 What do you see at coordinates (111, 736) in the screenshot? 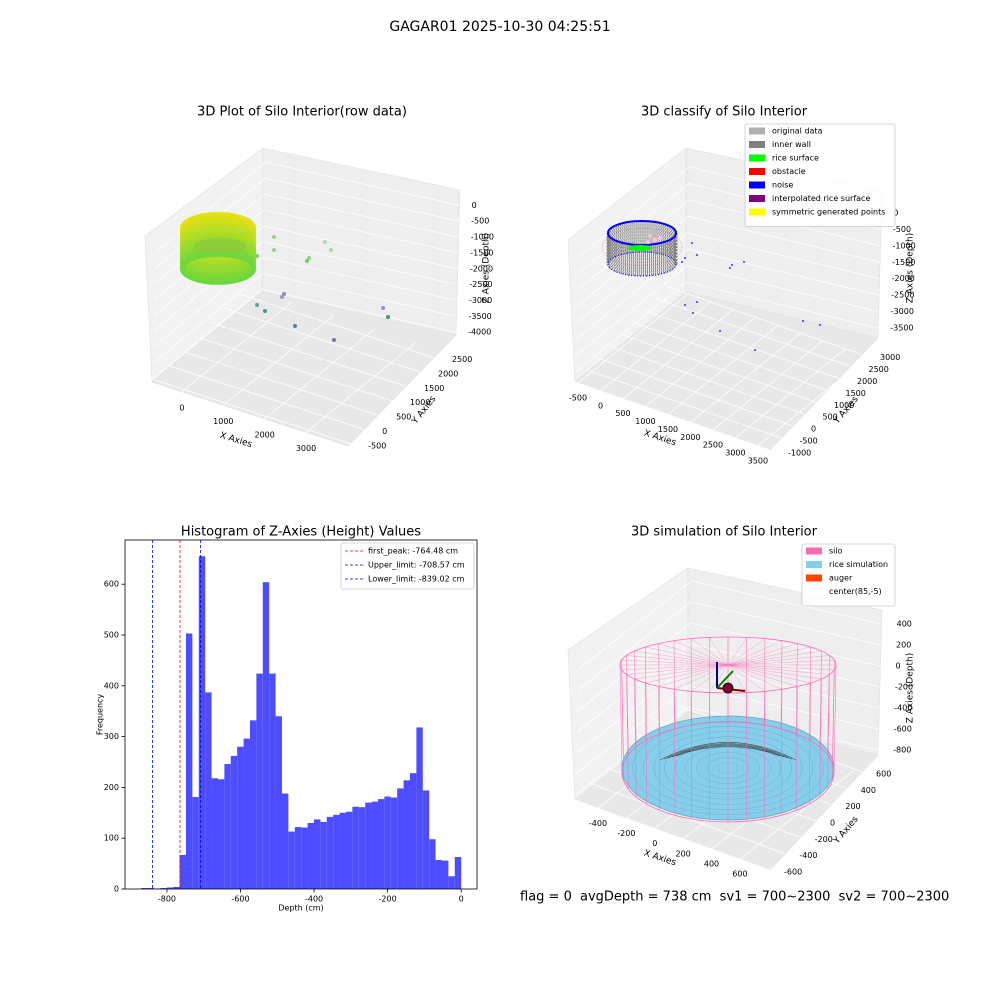
I see `y-tick-label: 300` at bounding box center [111, 736].